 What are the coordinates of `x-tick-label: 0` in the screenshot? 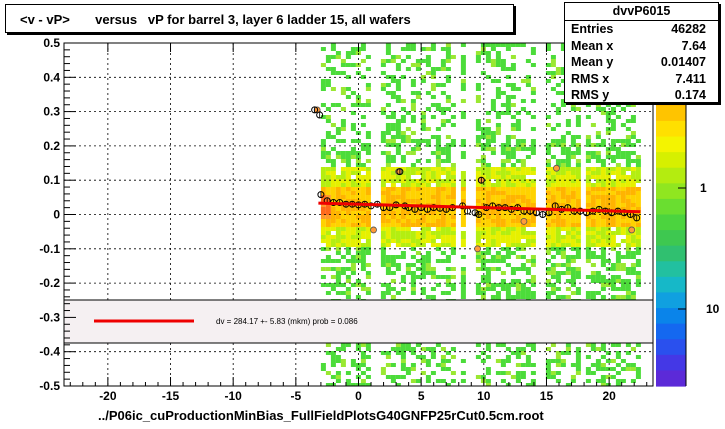 It's located at (358, 396).